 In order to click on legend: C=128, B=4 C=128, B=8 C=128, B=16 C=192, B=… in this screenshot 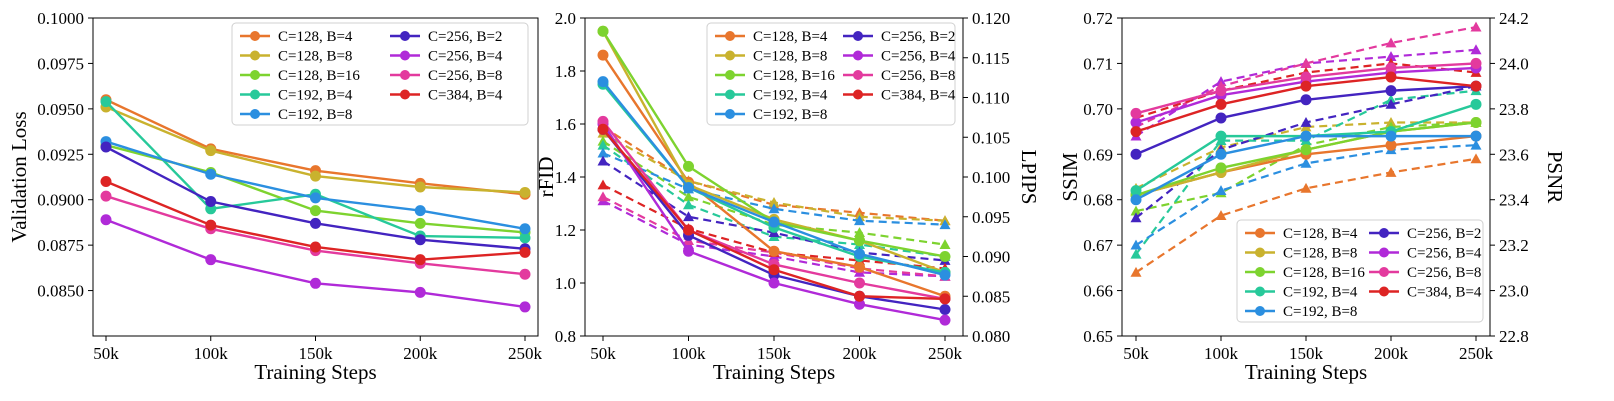, I will do `click(380, 74)`.